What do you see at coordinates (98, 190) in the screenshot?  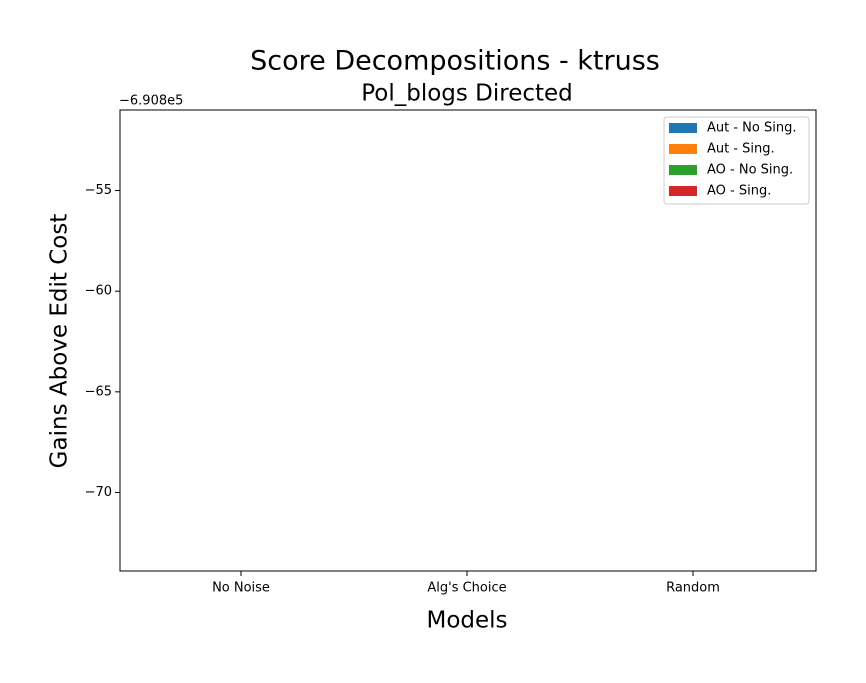 I see `y-tick-label: −55` at bounding box center [98, 190].